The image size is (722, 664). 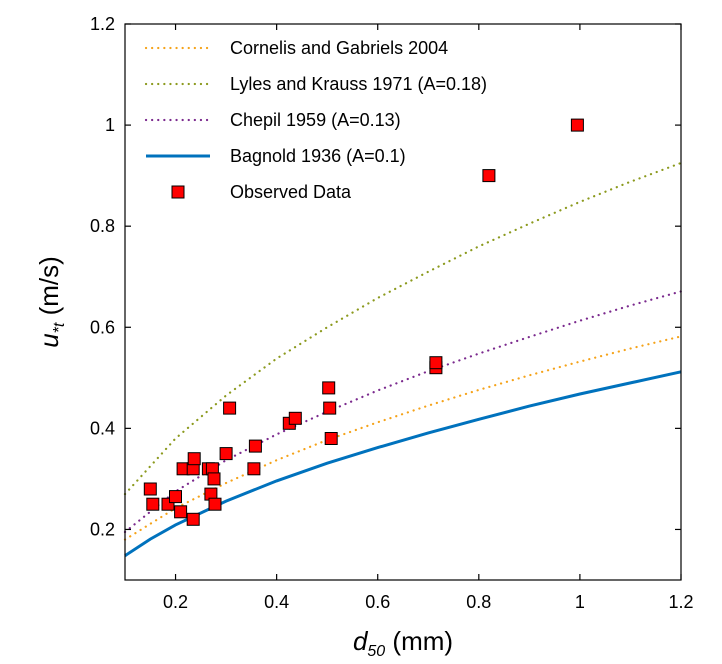 I want to click on x-tick-label-2: 0.6, so click(x=377, y=602).